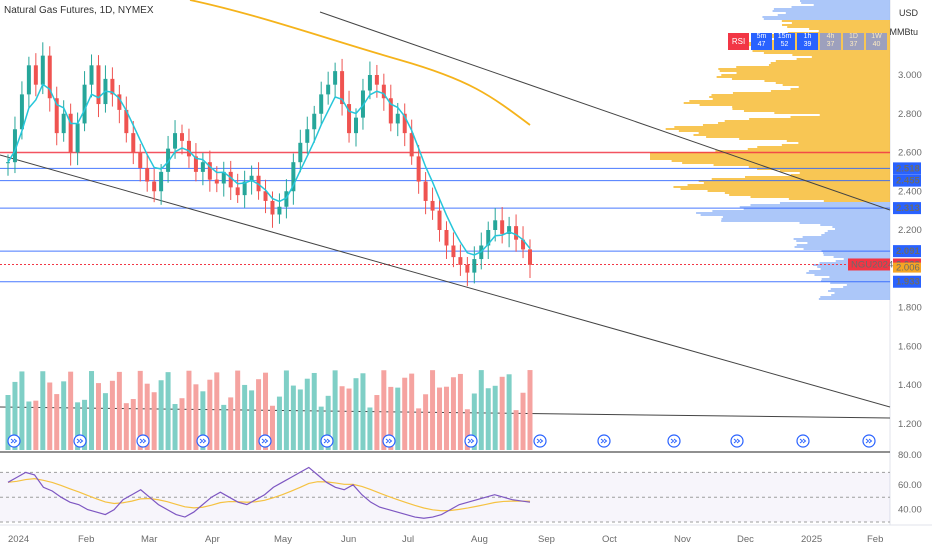 The image size is (932, 550). I want to click on time-tick-label: May, so click(283, 539).